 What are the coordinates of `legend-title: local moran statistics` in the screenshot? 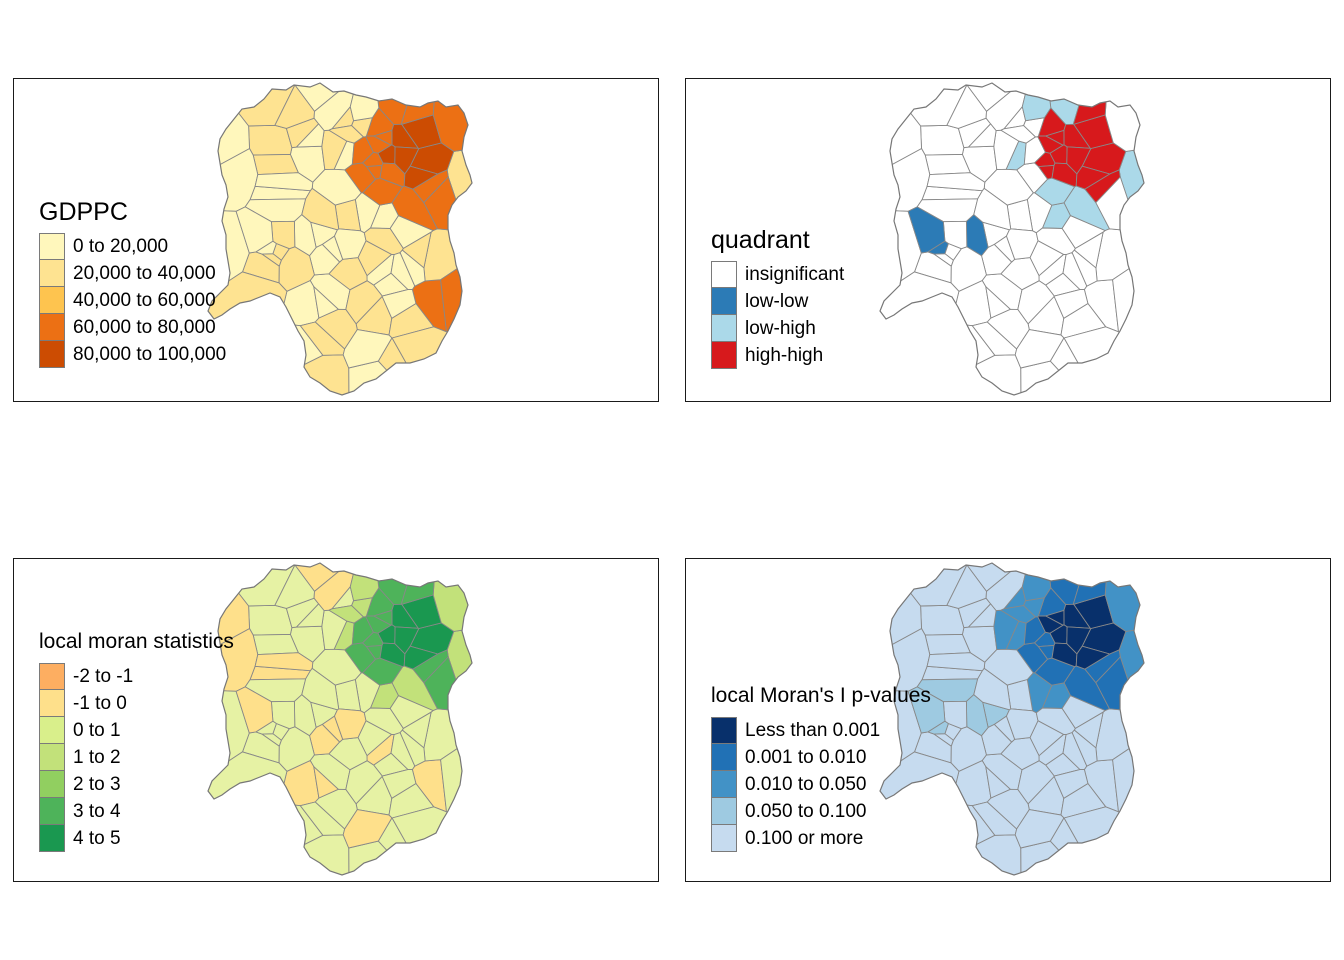 It's located at (136, 641).